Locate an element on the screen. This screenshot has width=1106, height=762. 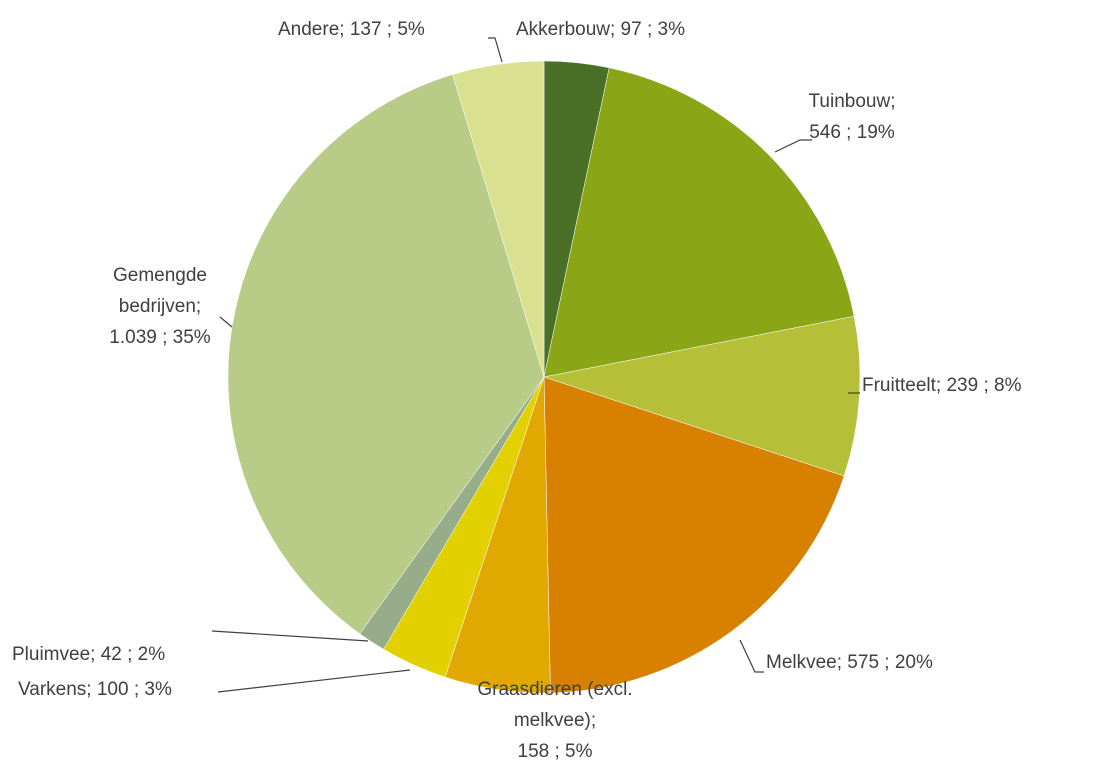
data-label: Graasdieren (excl. is located at coordinates (554, 689).